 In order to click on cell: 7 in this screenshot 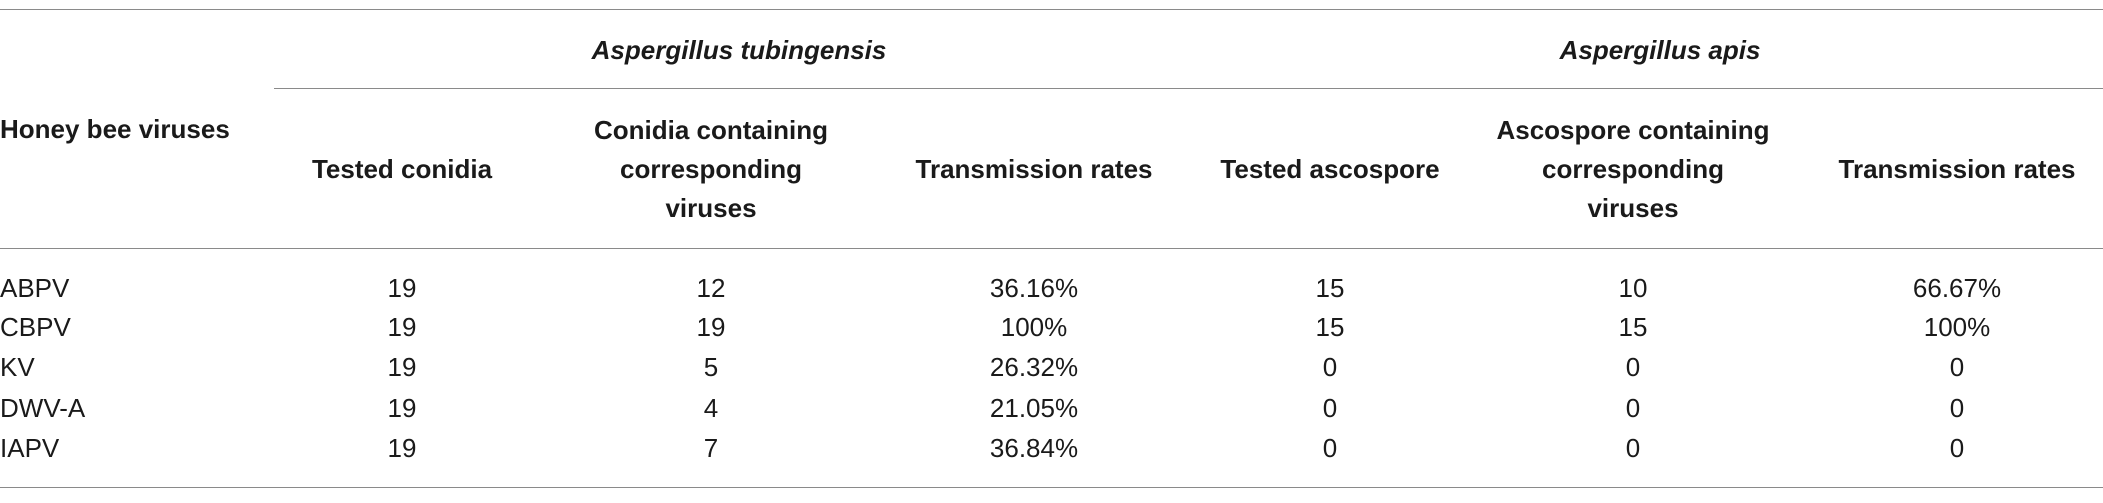, I will do `click(711, 448)`.